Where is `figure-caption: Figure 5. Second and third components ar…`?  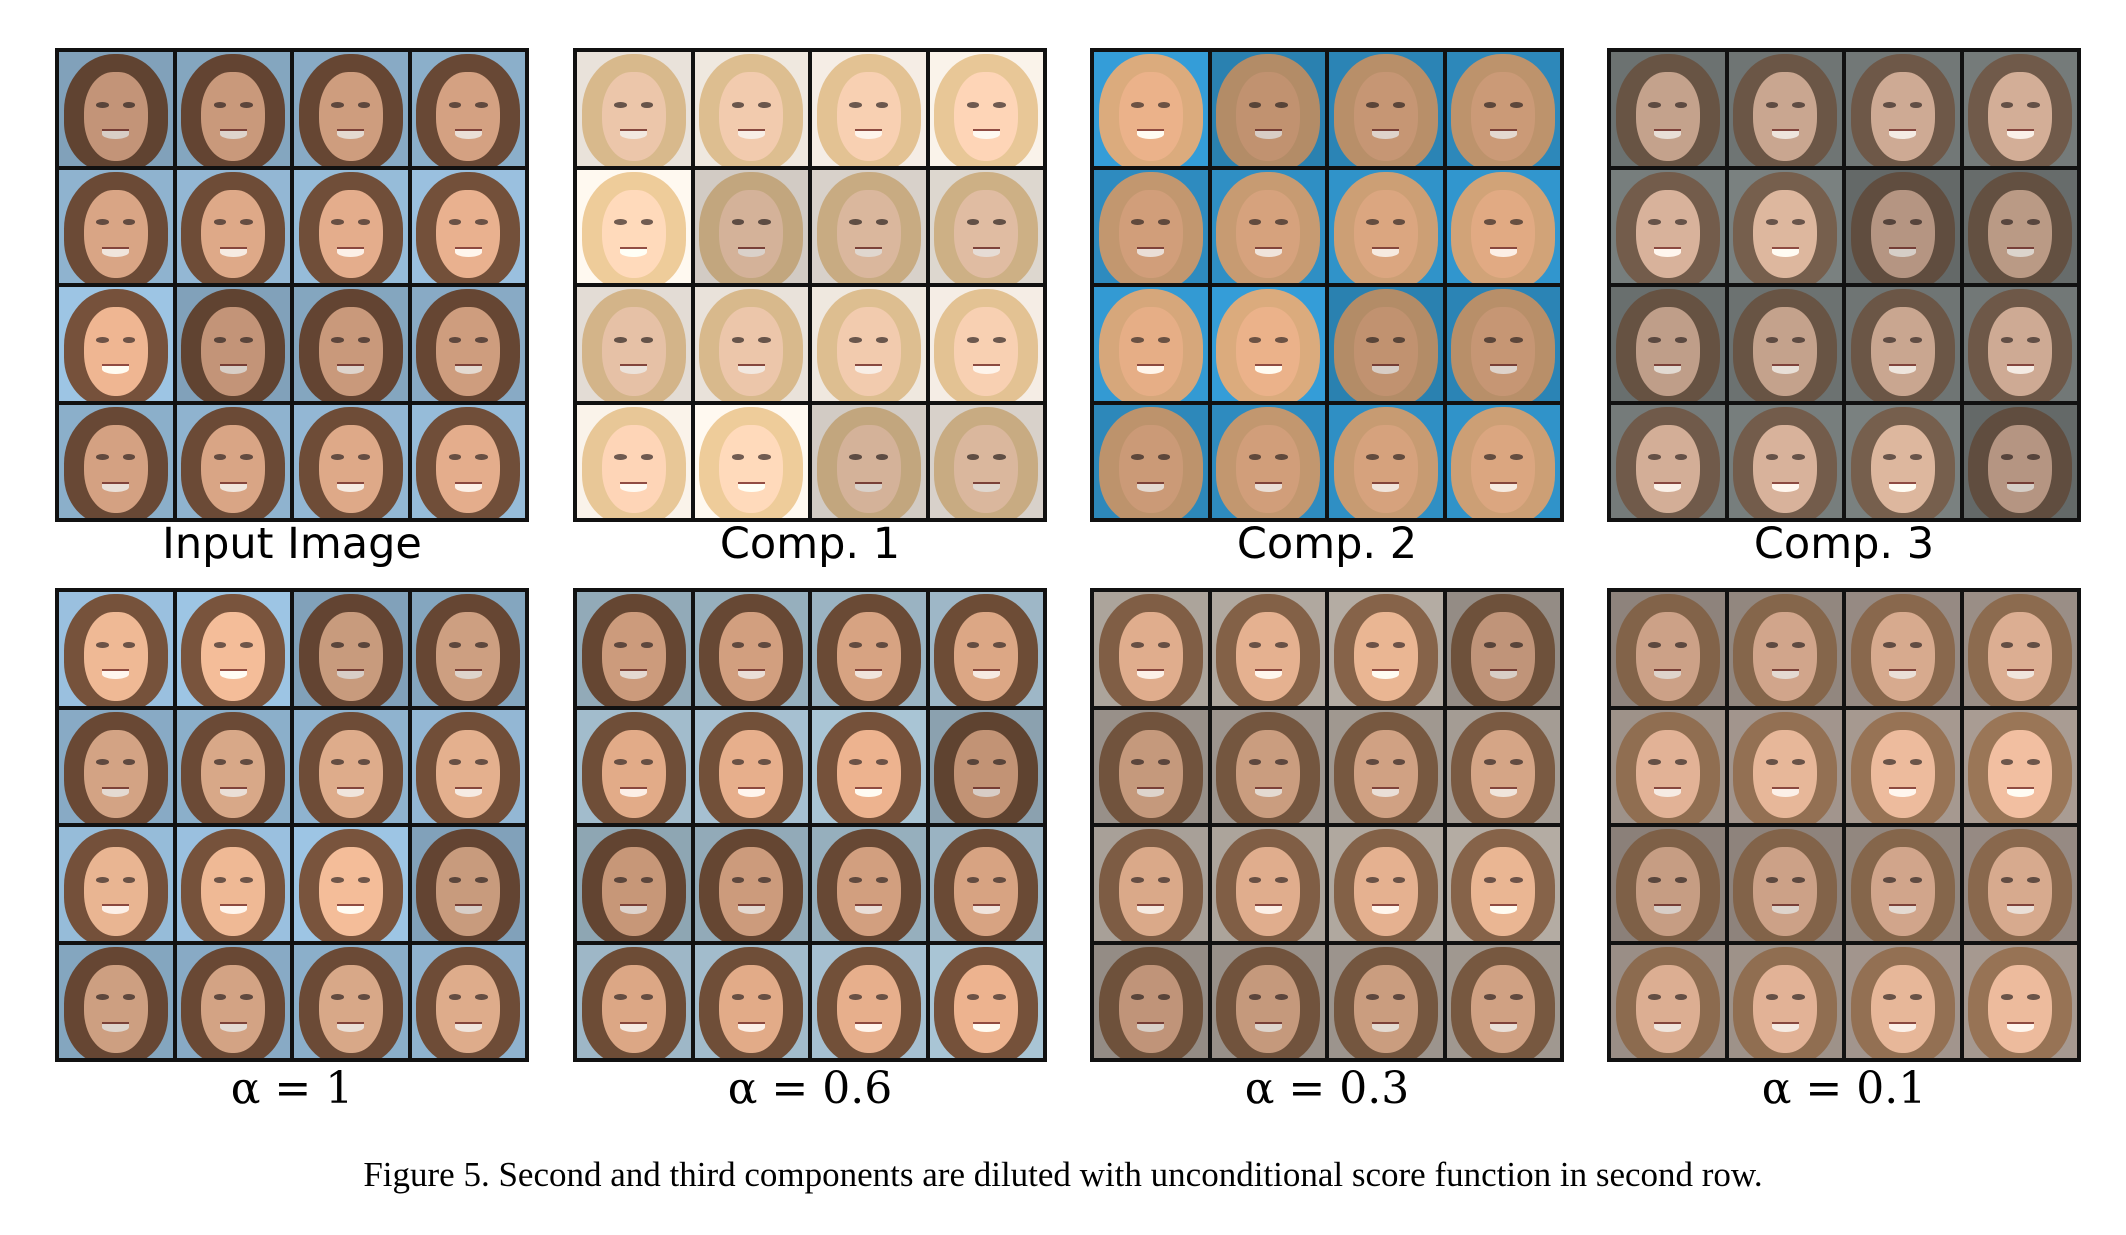
figure-caption: Figure 5. Second and third components ar… is located at coordinates (1063, 1174).